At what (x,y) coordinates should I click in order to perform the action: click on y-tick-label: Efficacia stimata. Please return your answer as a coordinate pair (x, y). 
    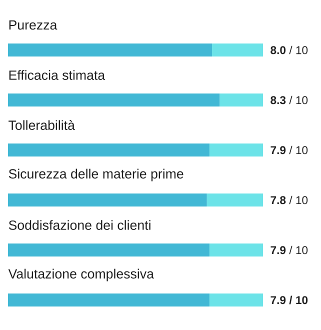
    Looking at the image, I should click on (57, 75).